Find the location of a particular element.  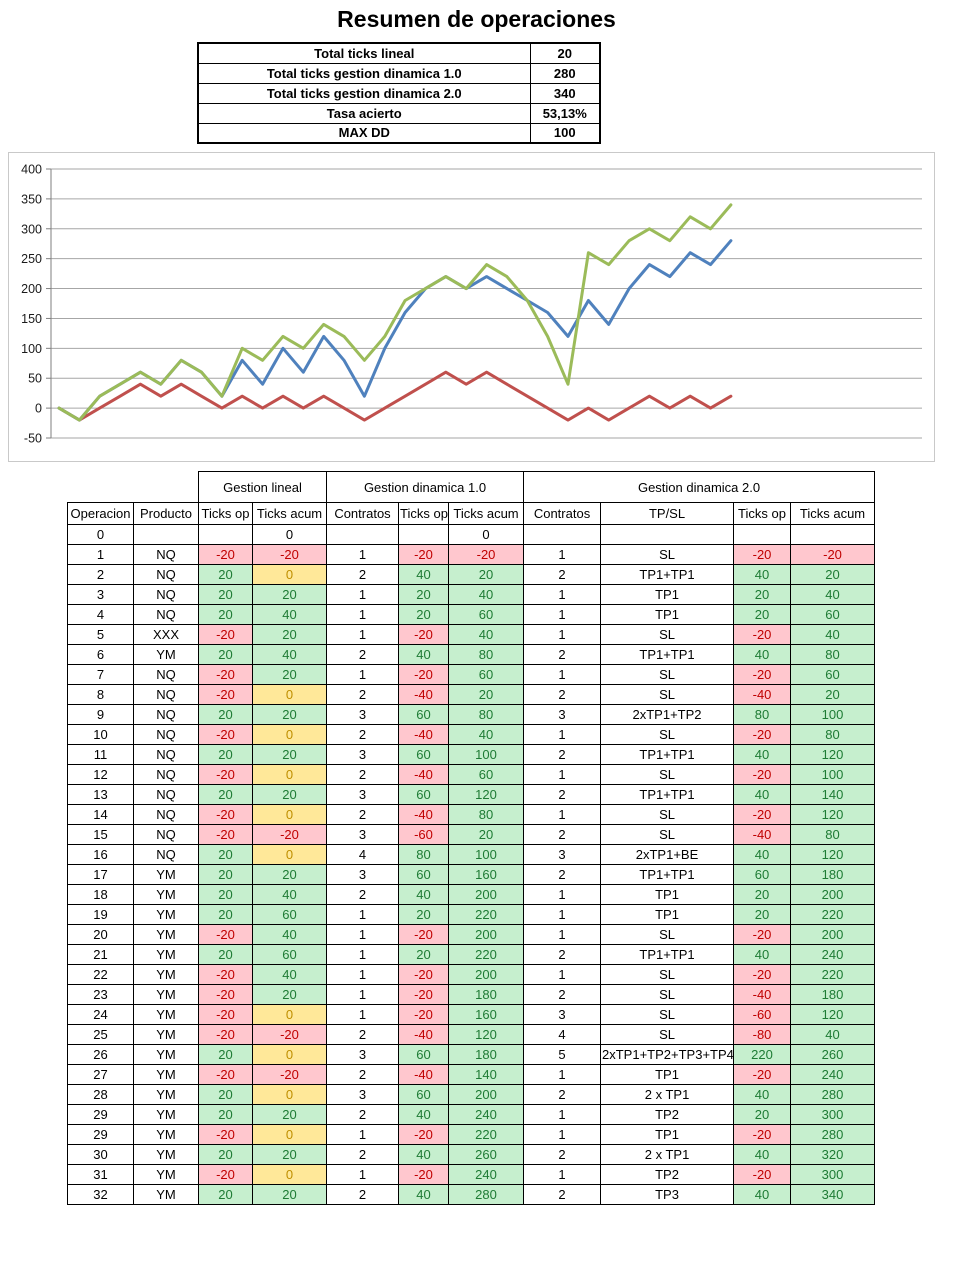

cell-operacion: 23 is located at coordinates (100, 994).